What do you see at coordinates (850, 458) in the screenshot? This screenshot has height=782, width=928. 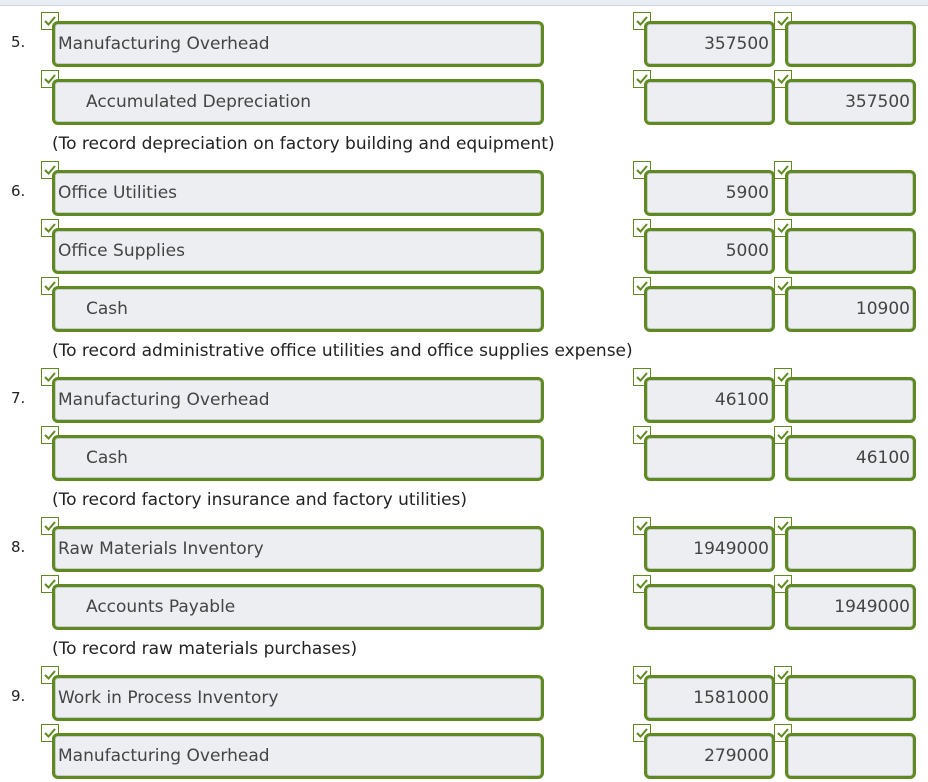 I see `credit-field: 46100` at bounding box center [850, 458].